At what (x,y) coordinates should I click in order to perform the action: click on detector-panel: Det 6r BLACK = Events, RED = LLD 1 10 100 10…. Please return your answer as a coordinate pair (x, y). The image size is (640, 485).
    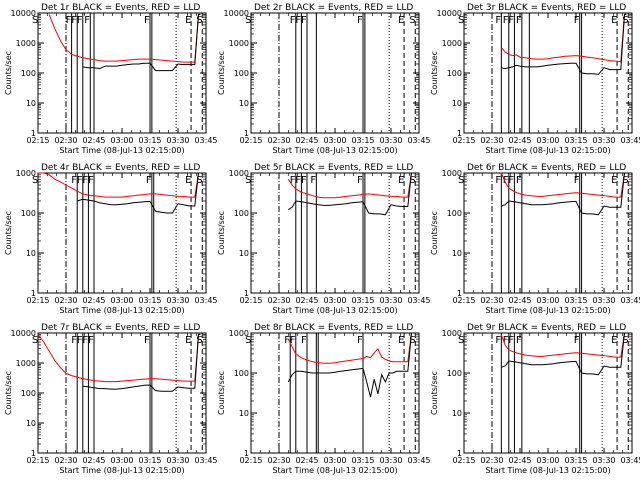
    Looking at the image, I should click on (535, 239).